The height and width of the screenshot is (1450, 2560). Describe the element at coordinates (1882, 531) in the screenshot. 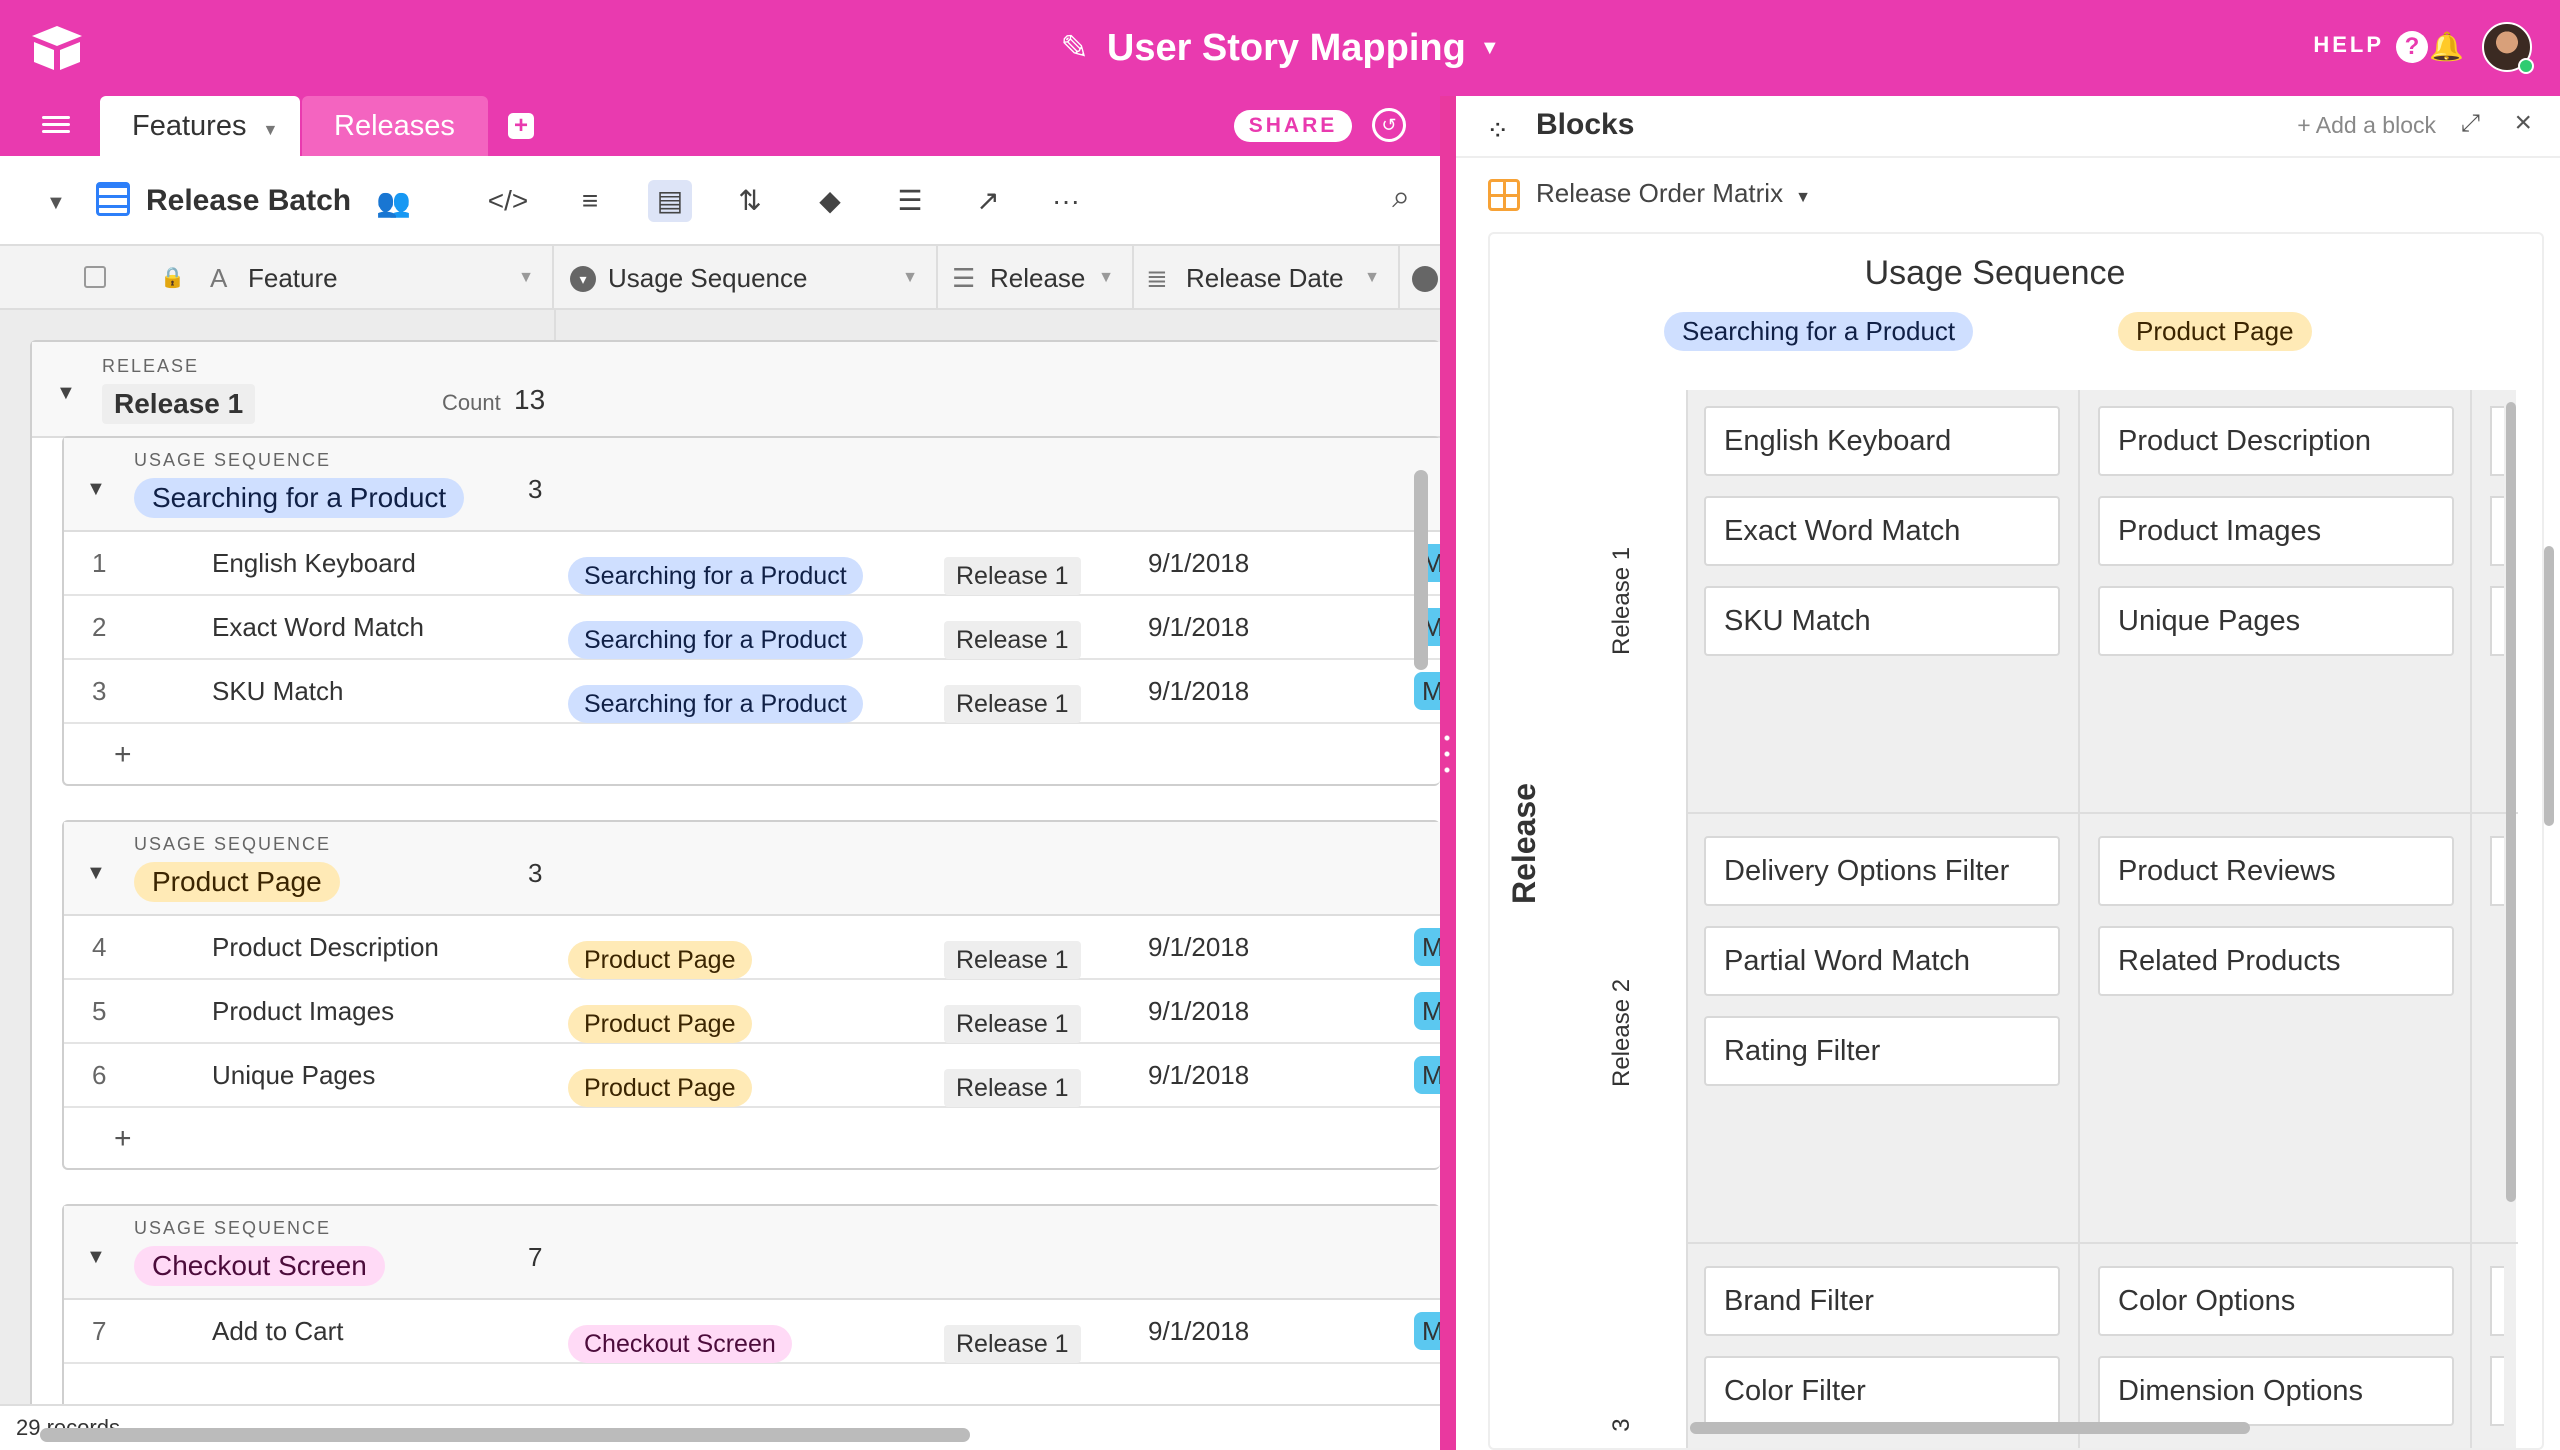

I see `matrix-card: Exact Word Match` at that location.